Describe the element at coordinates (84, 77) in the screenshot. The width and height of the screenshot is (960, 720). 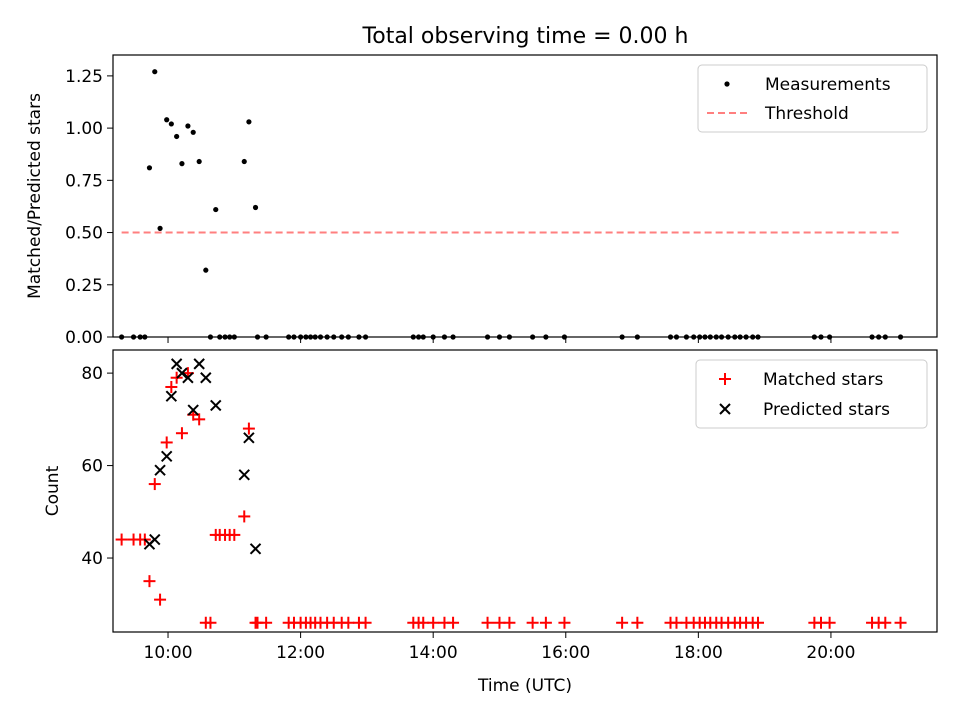
I see `ratio-y-tick-label: 1.25` at that location.